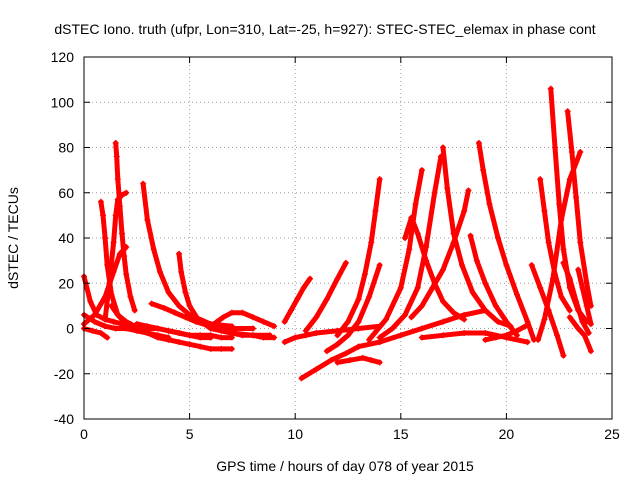 This screenshot has height=480, width=640. I want to click on y-tick-label: 40, so click(66, 238).